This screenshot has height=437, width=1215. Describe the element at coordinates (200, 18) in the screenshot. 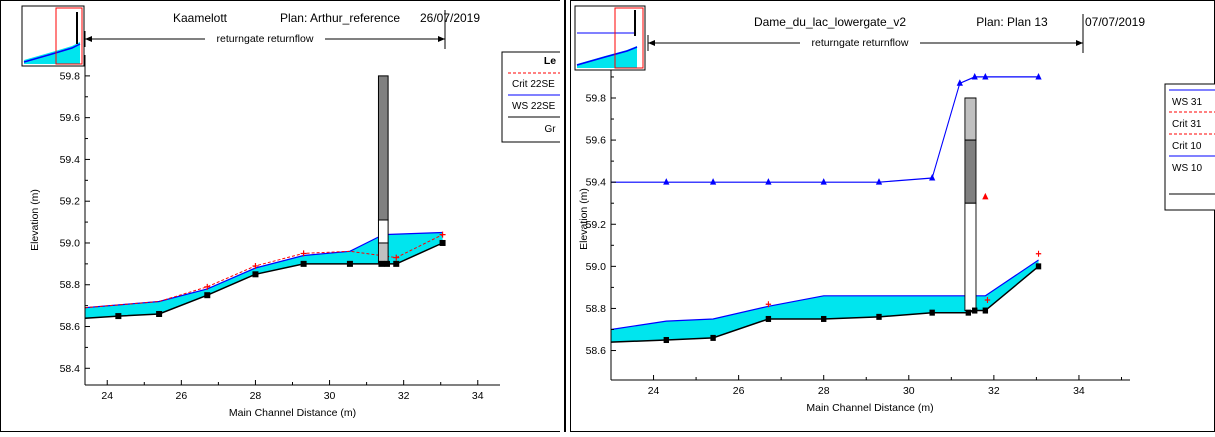

I see `chart-title: Kaamelott` at that location.